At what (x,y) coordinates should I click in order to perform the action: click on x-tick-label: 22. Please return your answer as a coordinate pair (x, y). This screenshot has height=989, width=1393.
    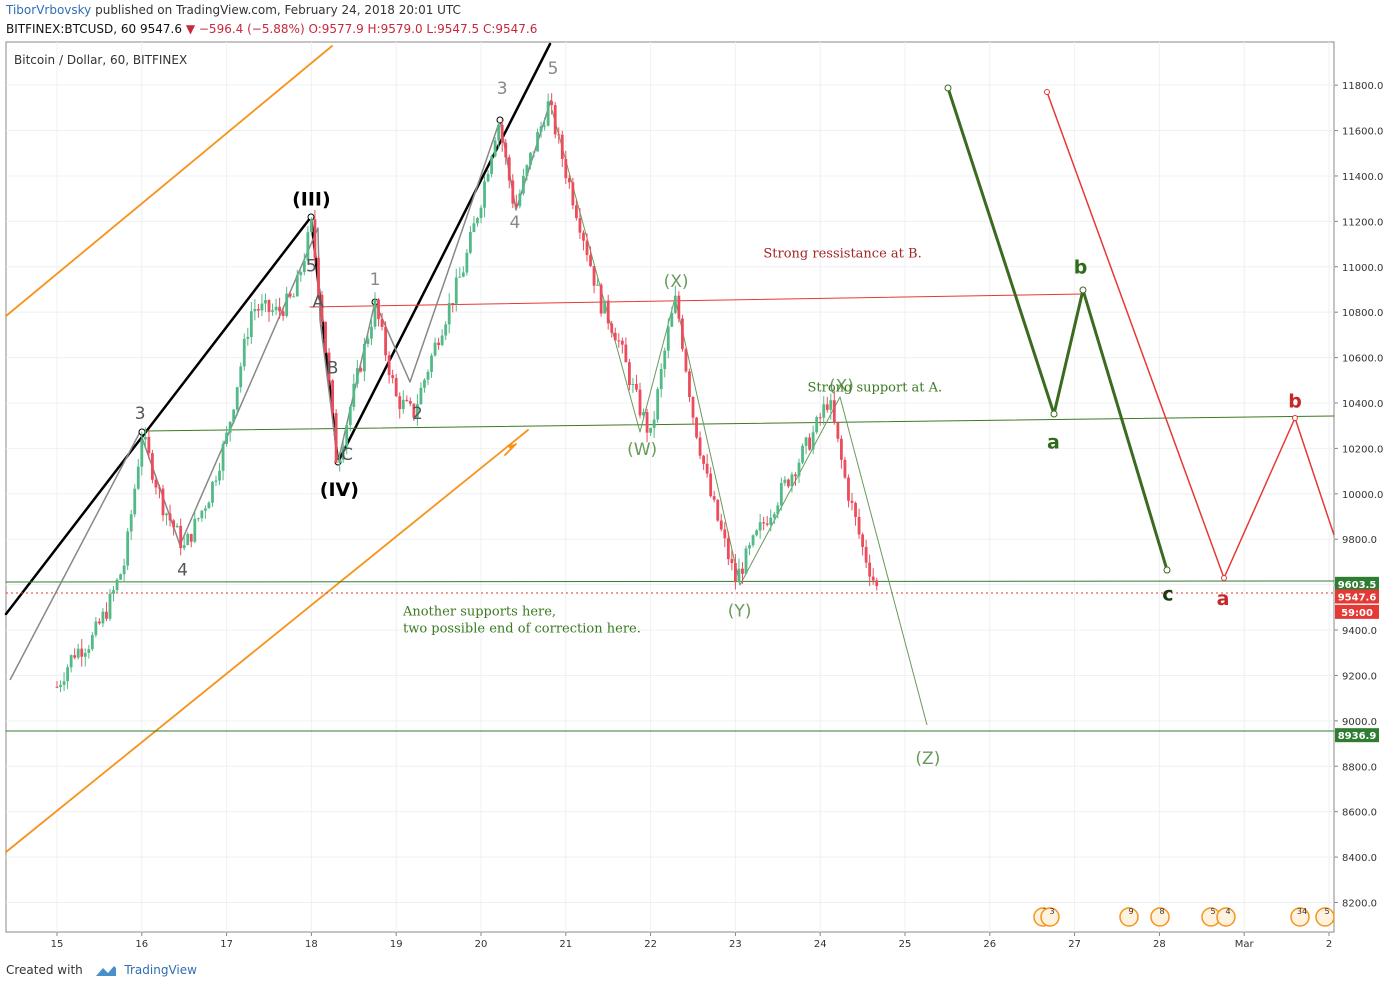
    Looking at the image, I should click on (650, 944).